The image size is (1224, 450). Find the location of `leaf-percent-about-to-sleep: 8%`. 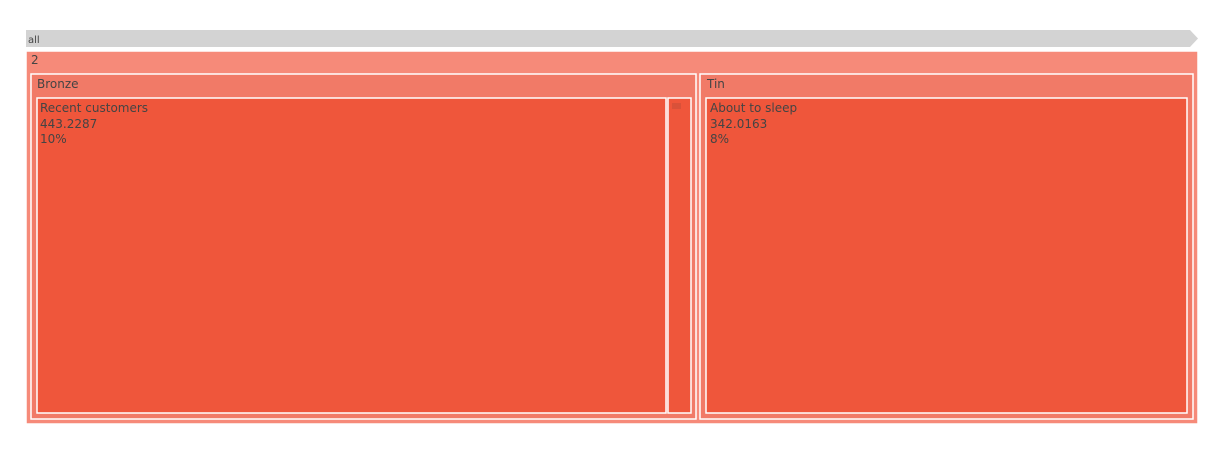

leaf-percent-about-to-sleep: 8% is located at coordinates (719, 139).